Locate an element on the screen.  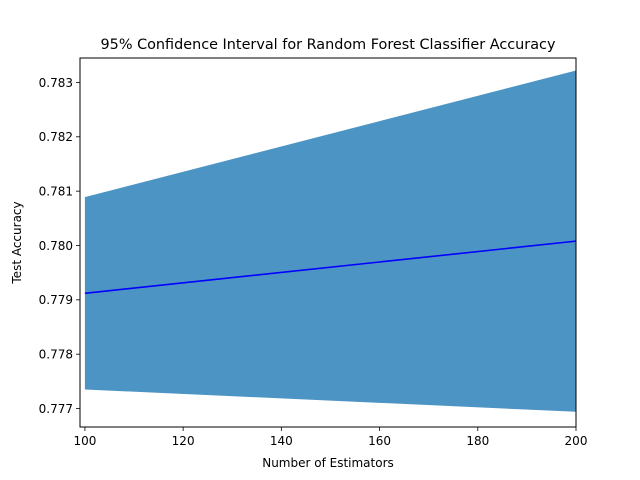
x-tick-label: 100 is located at coordinates (84, 441).